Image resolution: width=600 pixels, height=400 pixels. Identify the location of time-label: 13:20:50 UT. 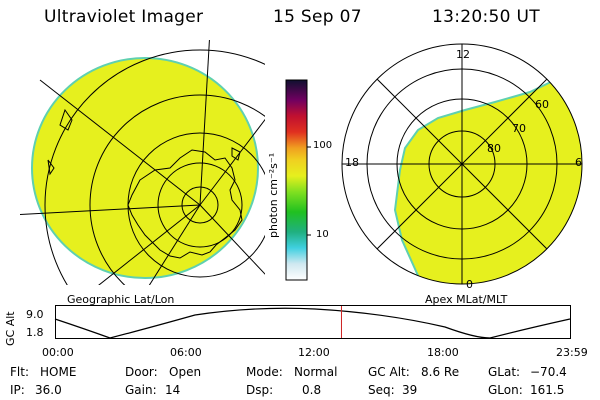
(486, 17).